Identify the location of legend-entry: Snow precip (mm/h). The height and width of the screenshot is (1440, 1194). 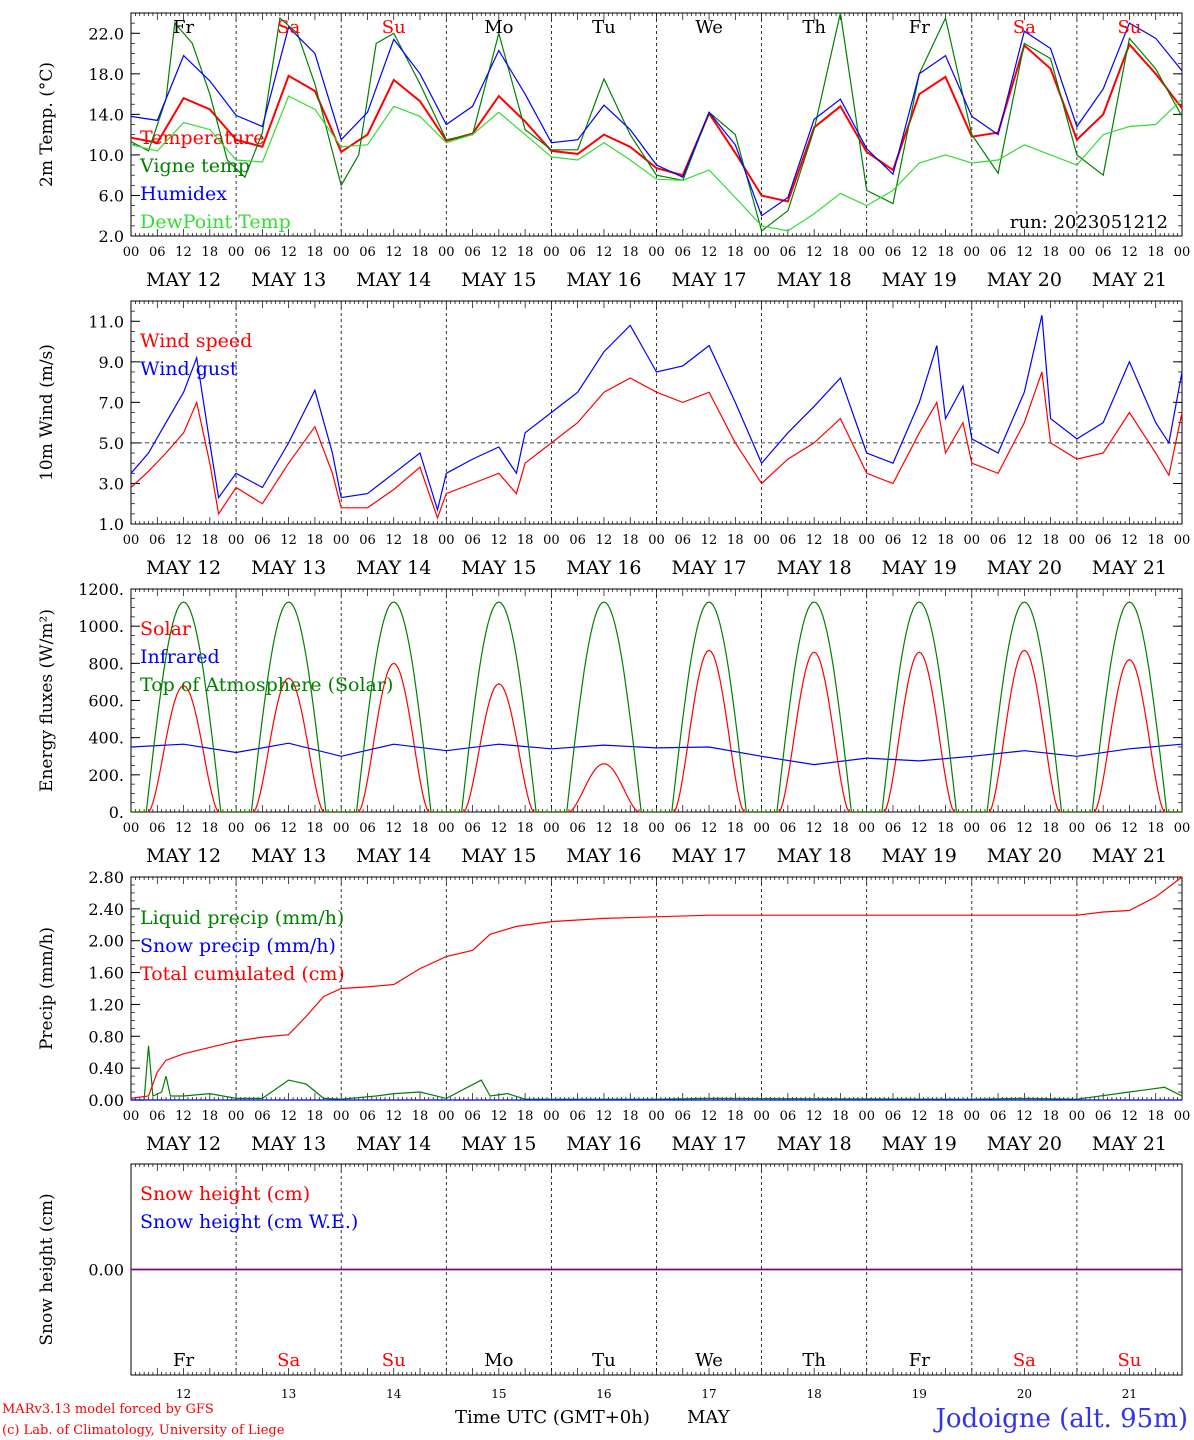
(238, 946).